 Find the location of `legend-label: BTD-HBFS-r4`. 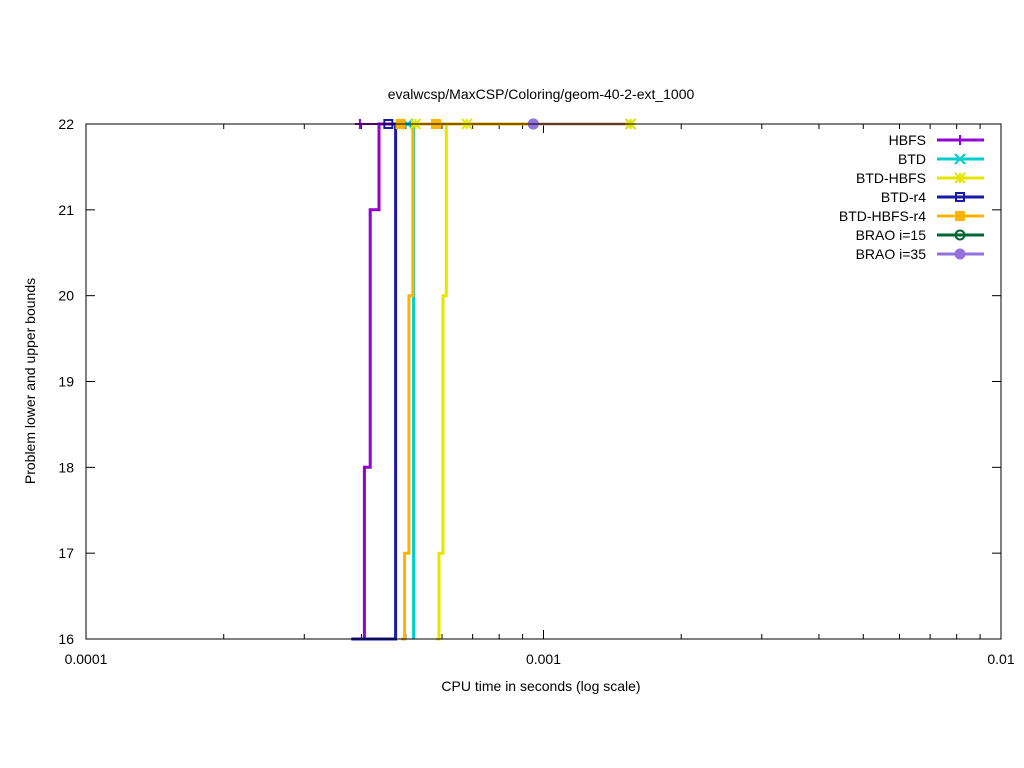

legend-label: BTD-HBFS-r4 is located at coordinates (882, 216).